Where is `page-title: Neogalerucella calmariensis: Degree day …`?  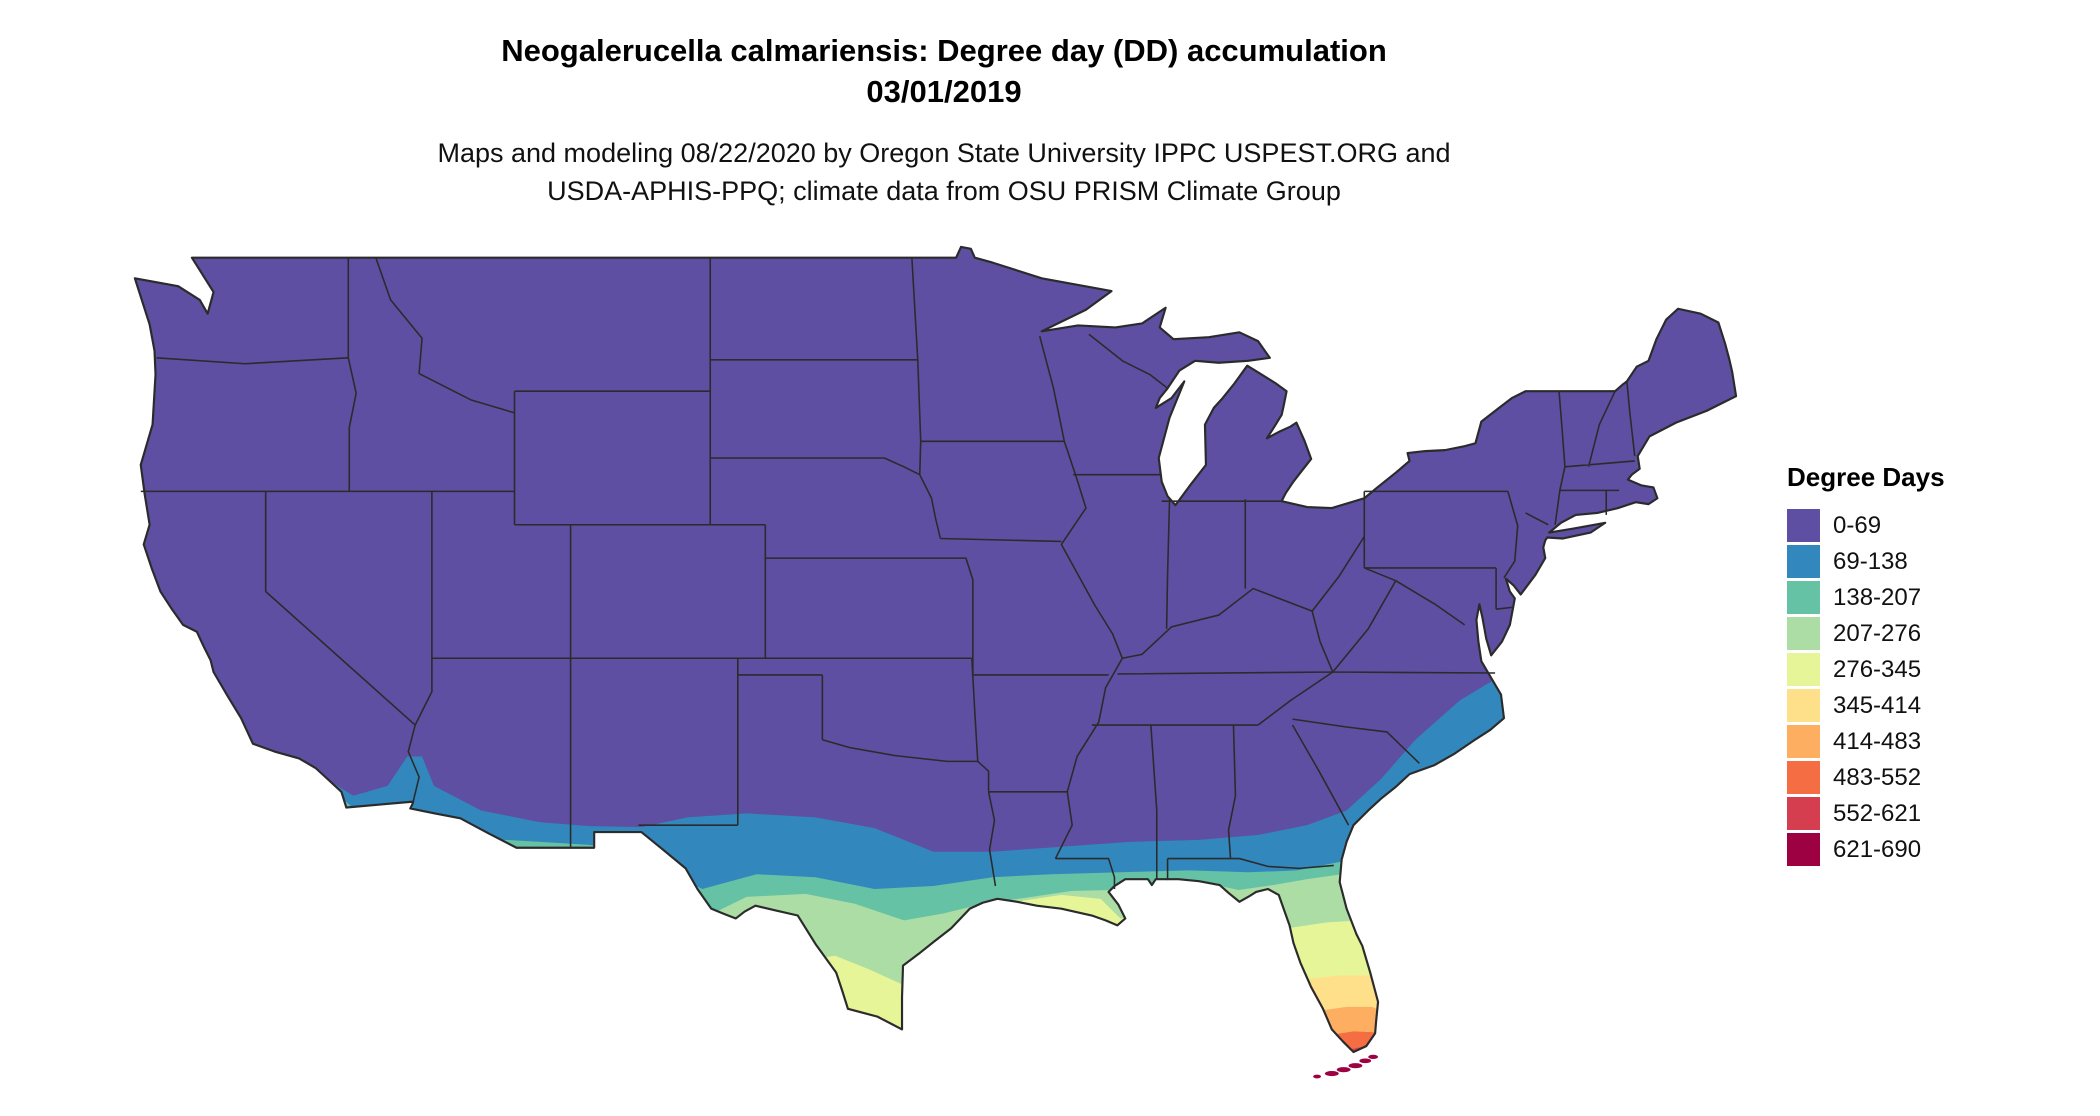 page-title: Neogalerucella calmariensis: Degree day … is located at coordinates (944, 71).